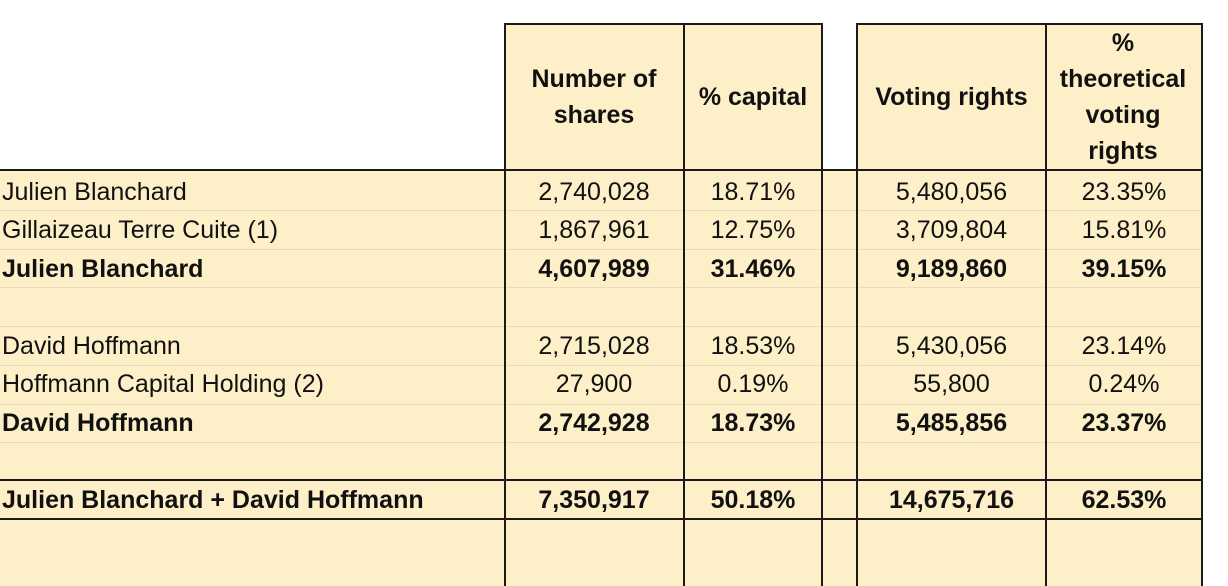 The height and width of the screenshot is (586, 1228). What do you see at coordinates (594, 230) in the screenshot?
I see `shares-cell: 1,867,961` at bounding box center [594, 230].